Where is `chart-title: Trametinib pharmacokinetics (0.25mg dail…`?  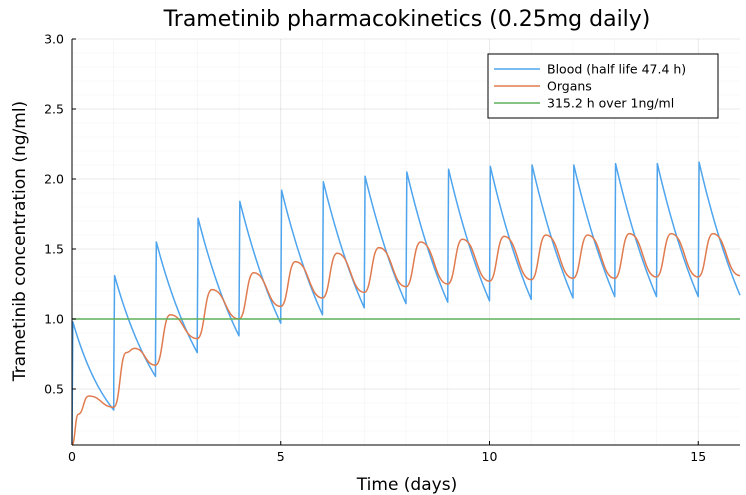
chart-title: Trametinib pharmacokinetics (0.25mg dail… is located at coordinates (407, 19).